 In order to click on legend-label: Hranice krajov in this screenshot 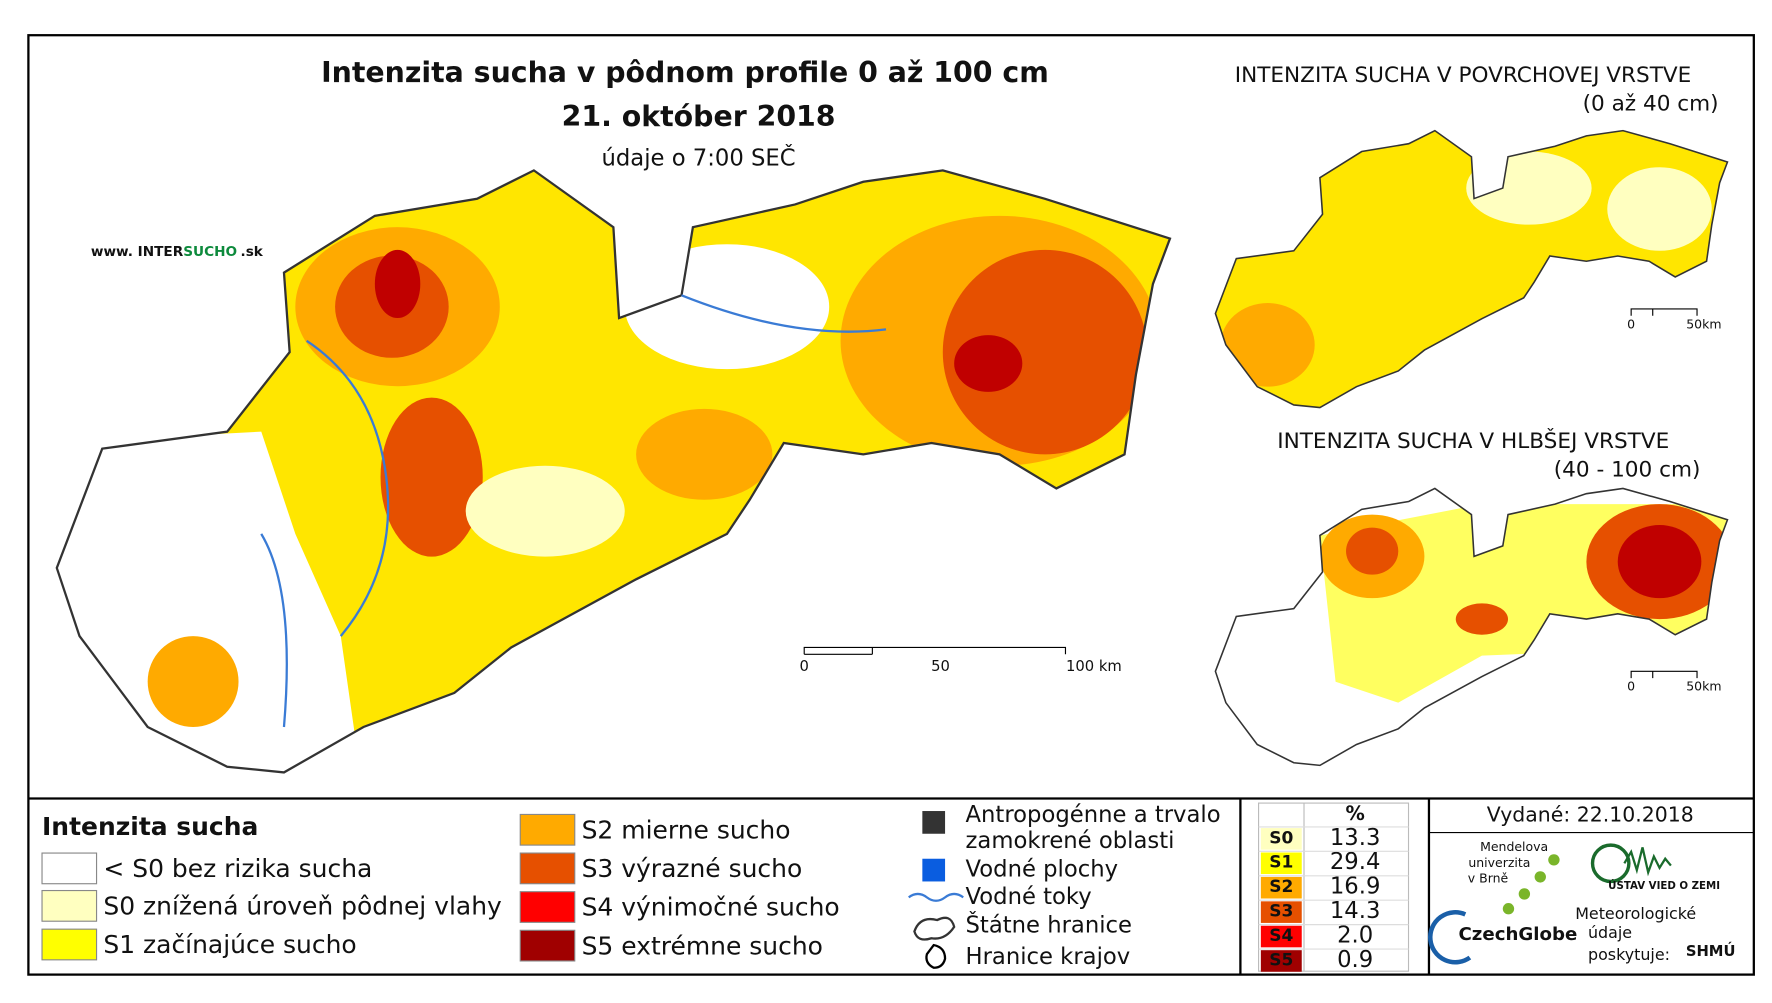, I will do `click(1048, 957)`.